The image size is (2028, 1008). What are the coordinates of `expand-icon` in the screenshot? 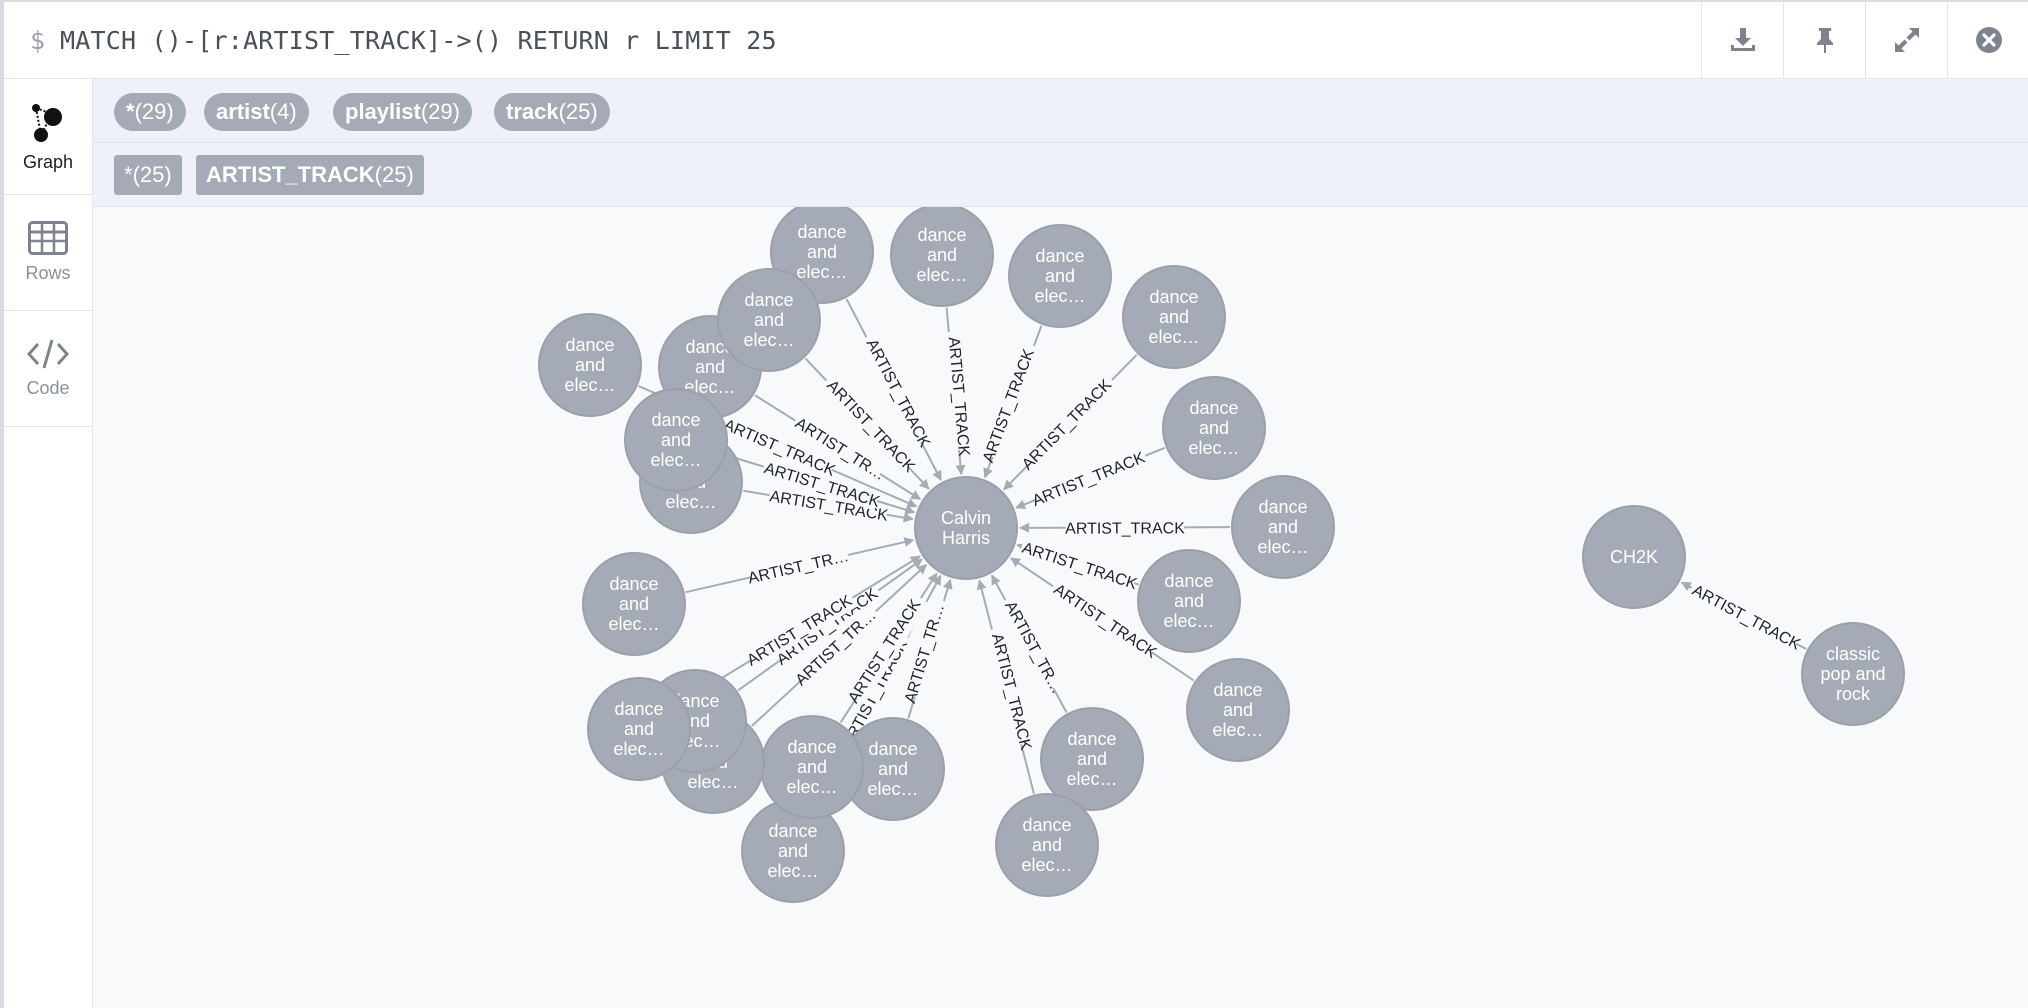 It's located at (1906, 40).